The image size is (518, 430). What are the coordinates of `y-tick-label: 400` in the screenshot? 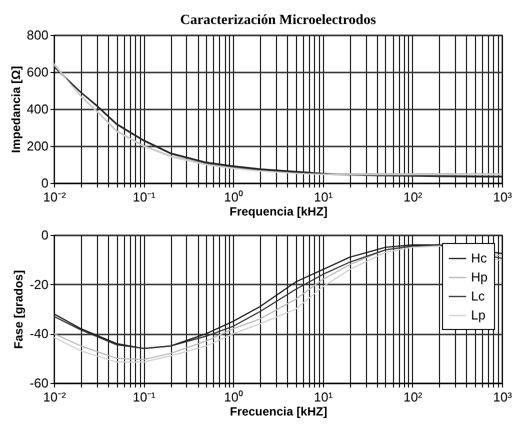 It's located at (37, 109).